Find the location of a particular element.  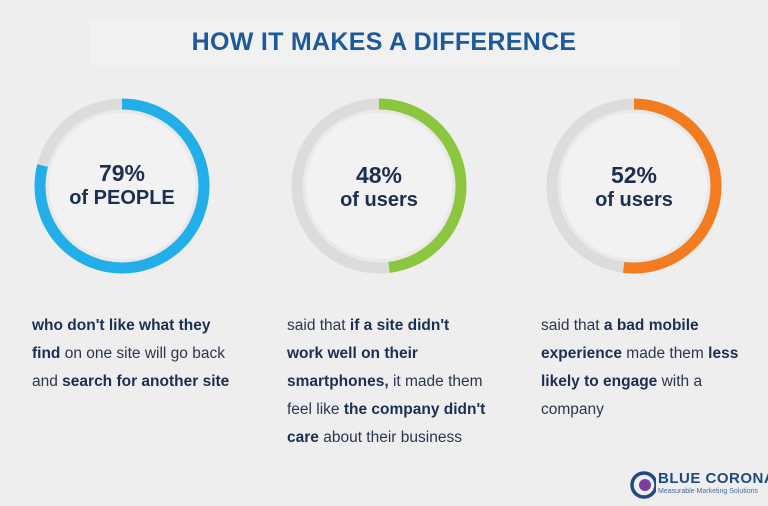

stat-label-3: of users is located at coordinates (634, 200).